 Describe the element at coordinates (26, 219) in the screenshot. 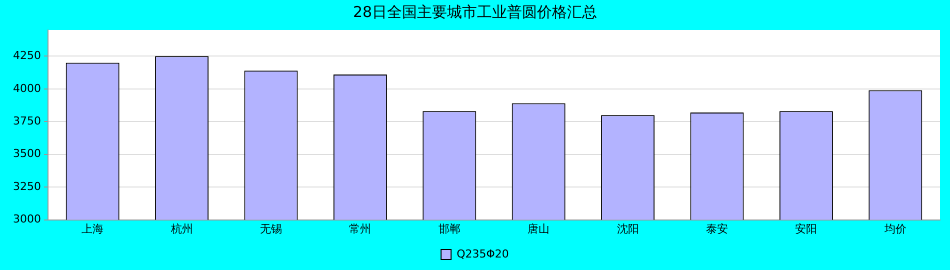

I see `y-tick-label: 3000` at that location.